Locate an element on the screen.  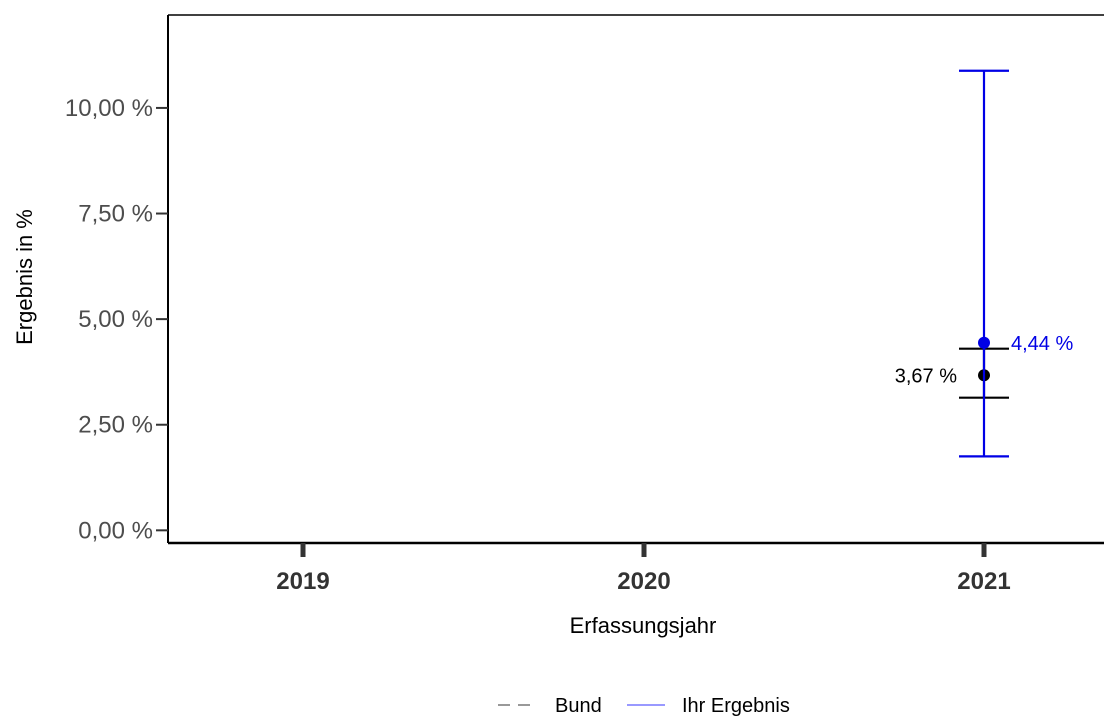
y-axis: 0,00 % 2,50 % 5,00 % 7,50 % 10,00 % is located at coordinates (116, 319).